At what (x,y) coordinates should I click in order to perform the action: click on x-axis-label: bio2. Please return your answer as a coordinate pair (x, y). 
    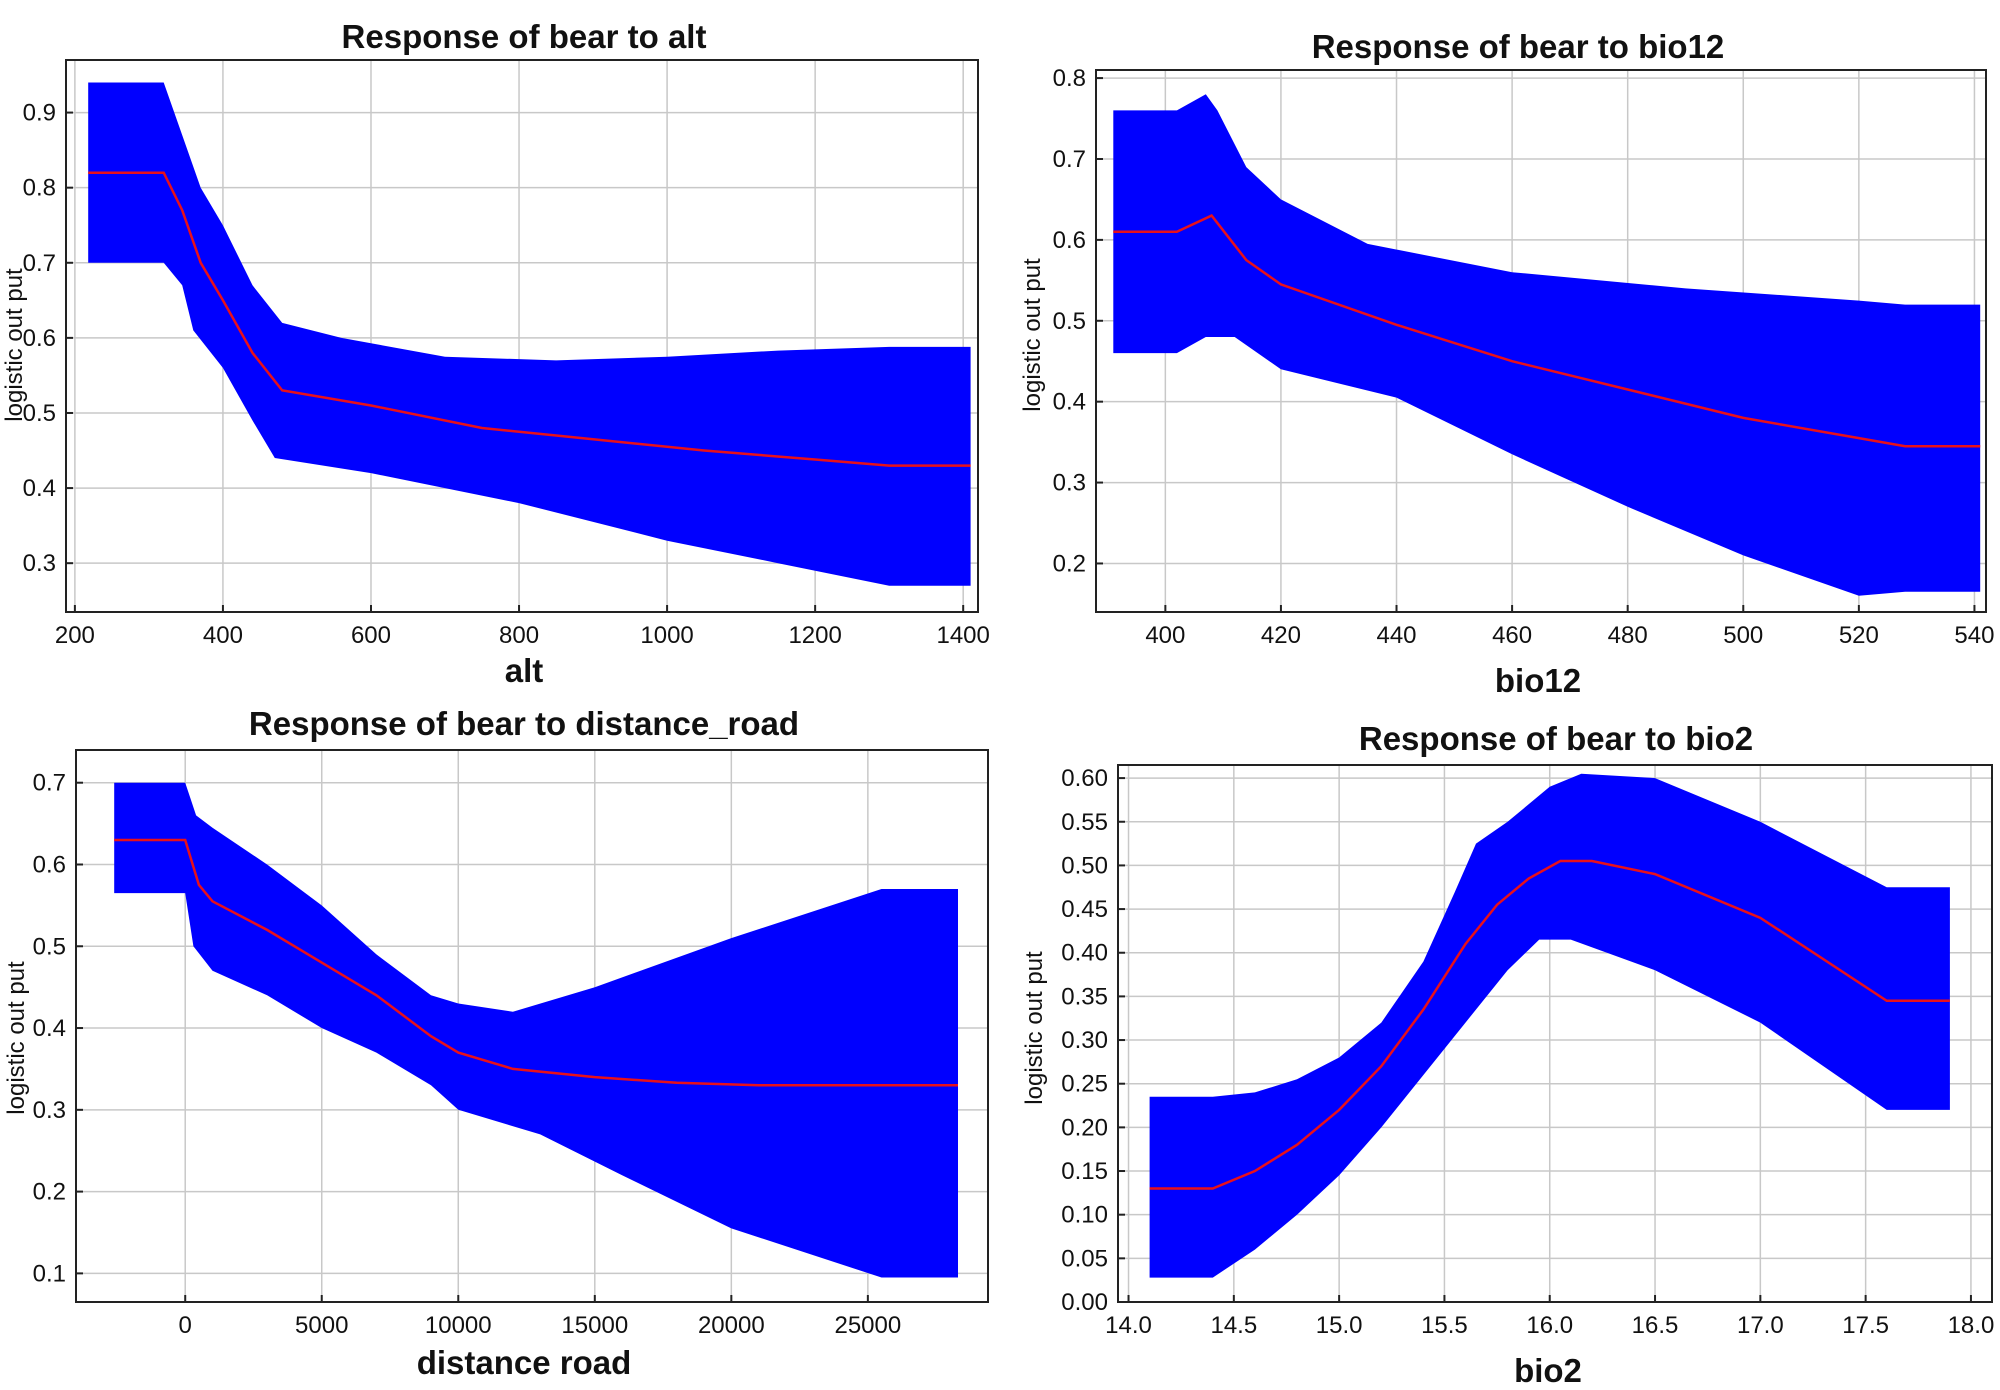
    Looking at the image, I should click on (1548, 1370).